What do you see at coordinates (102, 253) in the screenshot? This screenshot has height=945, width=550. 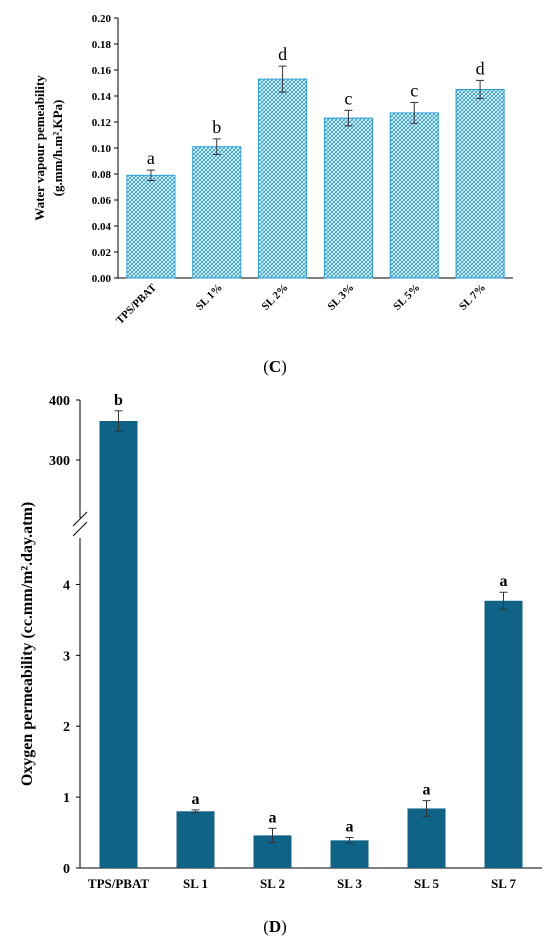 I see `c-y-tick-label: 0.02` at bounding box center [102, 253].